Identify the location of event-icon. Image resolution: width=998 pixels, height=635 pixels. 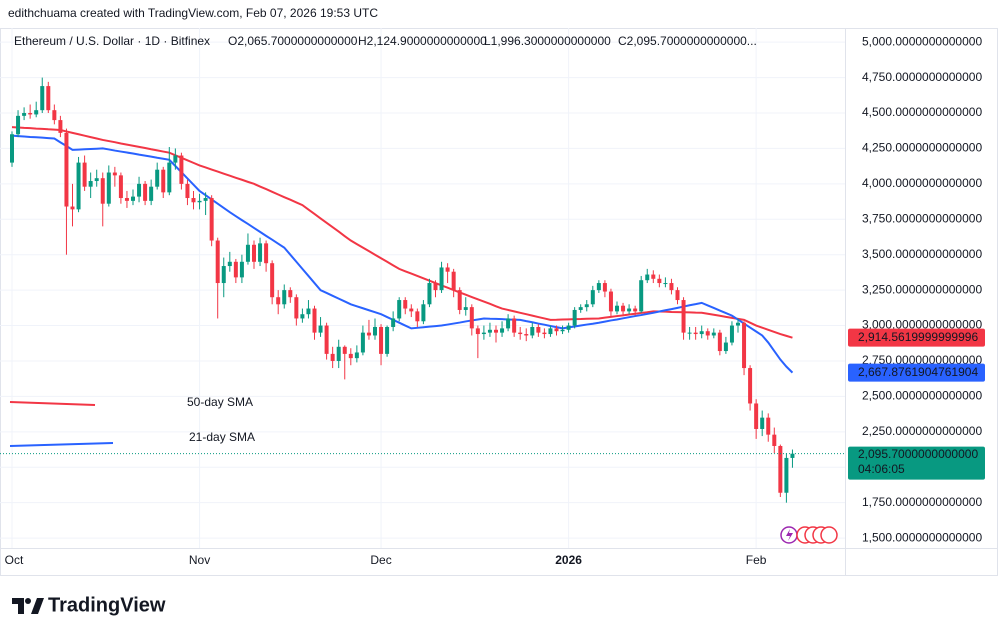
(829, 535).